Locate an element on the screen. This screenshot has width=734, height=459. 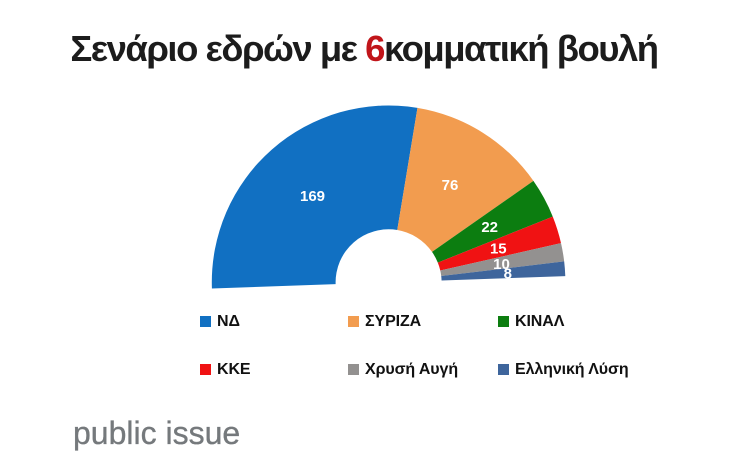
svg-text: 169 is located at coordinates (312, 196).